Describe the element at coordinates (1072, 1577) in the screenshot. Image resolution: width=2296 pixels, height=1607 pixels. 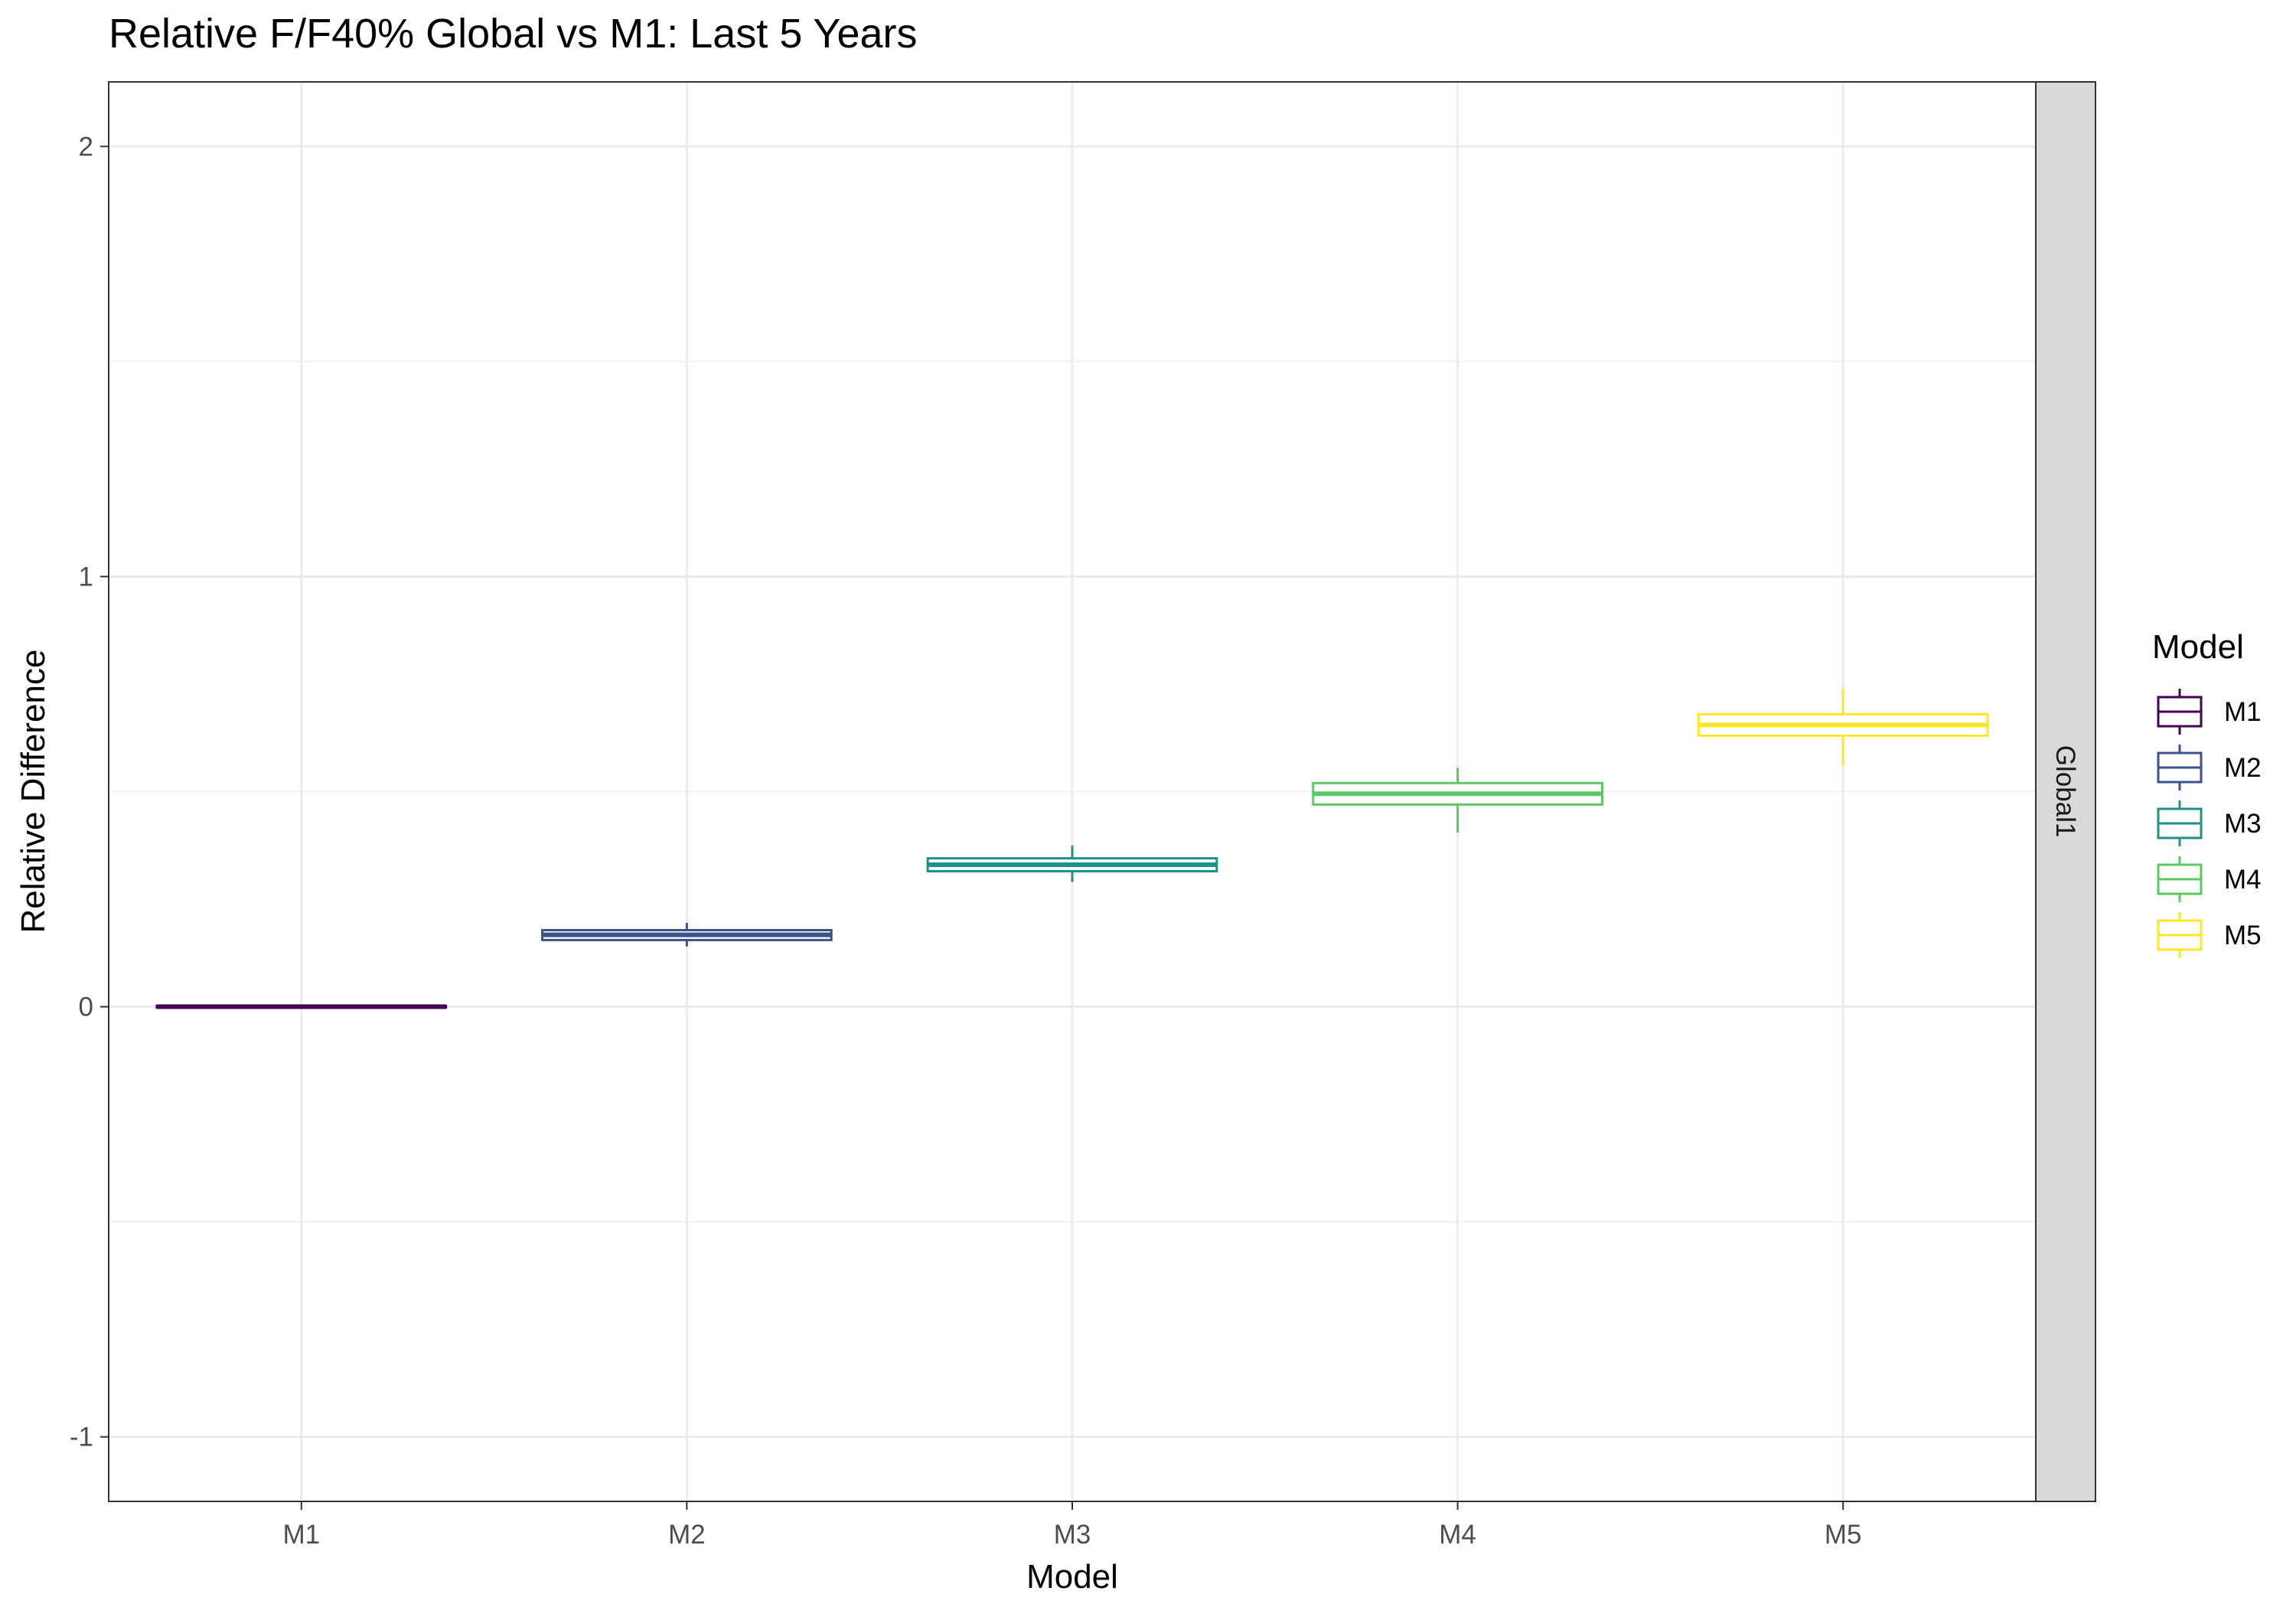
I see `x-axis-title: Model` at that location.